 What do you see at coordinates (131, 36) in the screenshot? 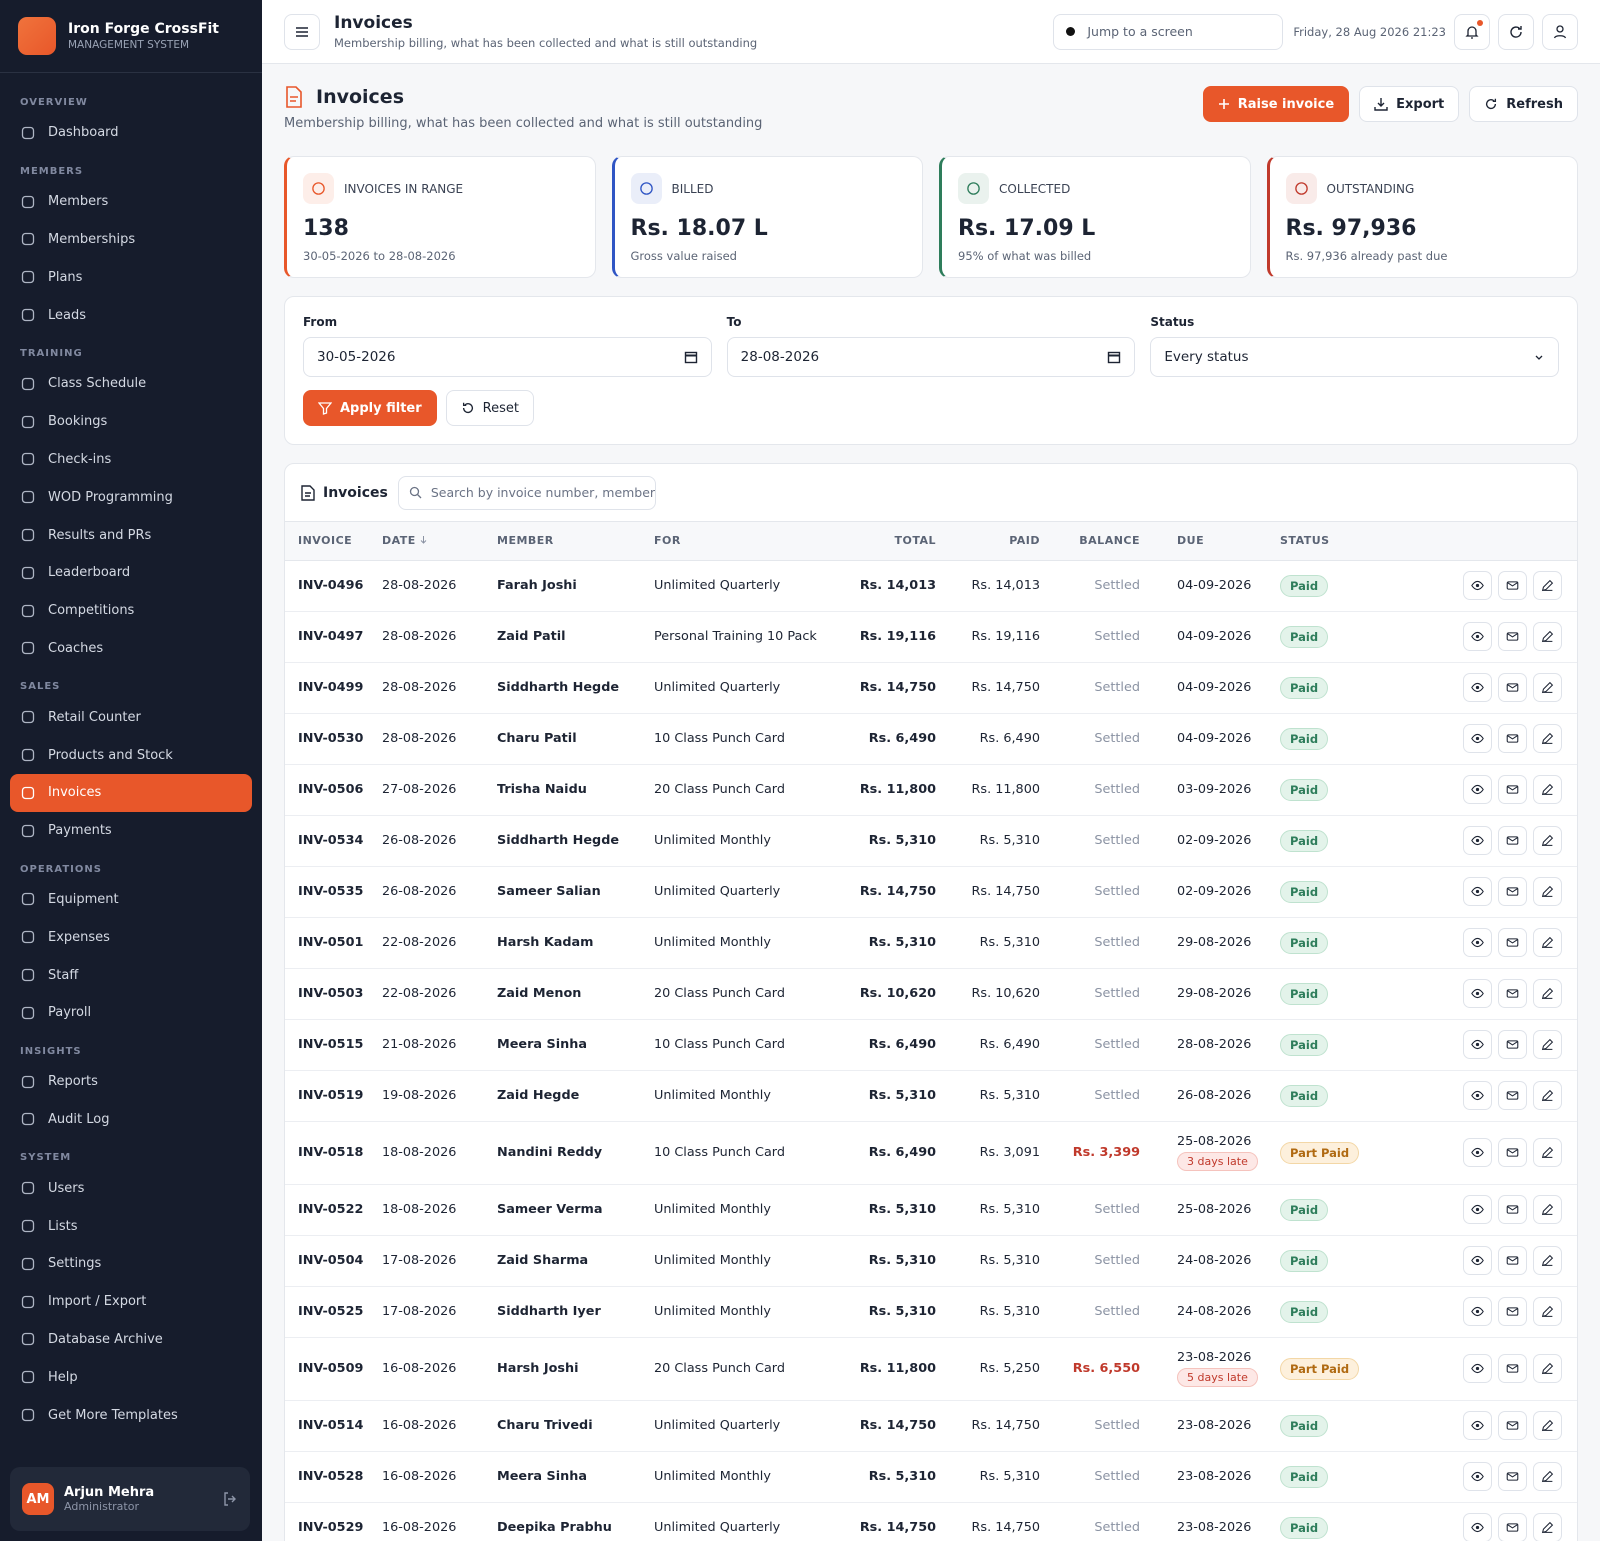
I see `brand: Iron Forge CrossFit MANAGEMENT SYSTEM` at bounding box center [131, 36].